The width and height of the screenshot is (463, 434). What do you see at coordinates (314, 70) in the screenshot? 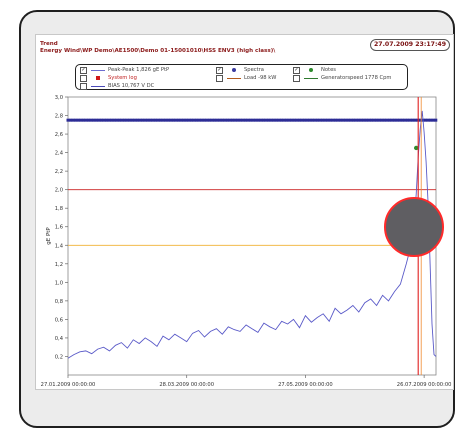
I see `legend-item-notes: ✓ Notes` at bounding box center [314, 70].